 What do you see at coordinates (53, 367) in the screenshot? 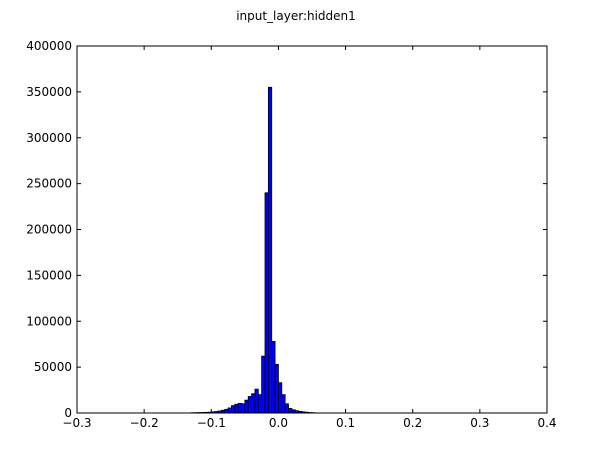
I see `y-tick-label-1: 50000` at bounding box center [53, 367].